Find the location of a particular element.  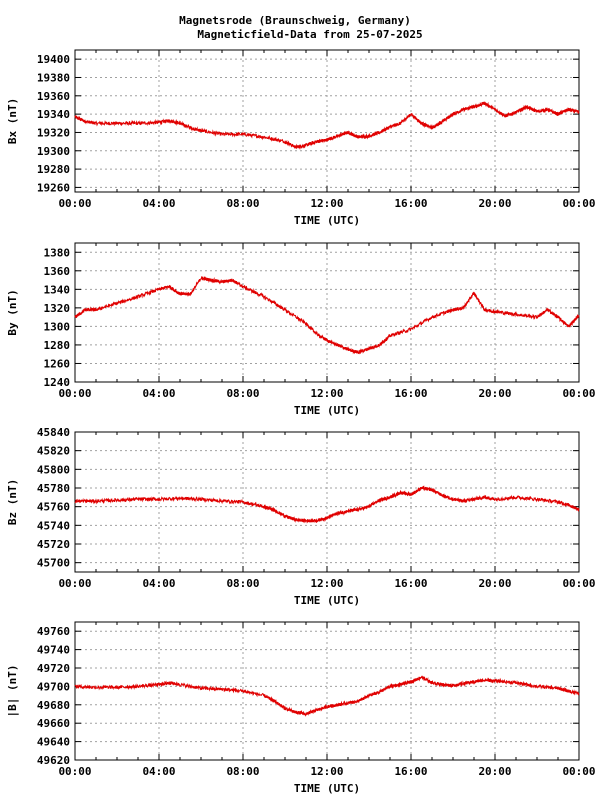

y-tick-label: 49620 is located at coordinates (53, 760).